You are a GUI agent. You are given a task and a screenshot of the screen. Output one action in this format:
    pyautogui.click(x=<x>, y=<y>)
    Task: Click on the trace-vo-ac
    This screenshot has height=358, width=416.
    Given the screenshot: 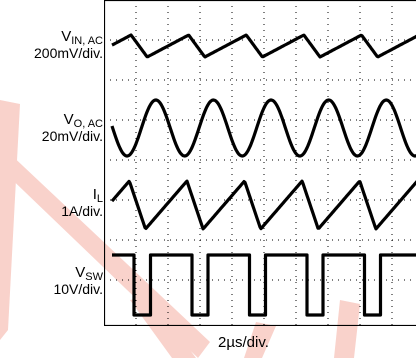 What is the action you would take?
    pyautogui.click(x=263, y=128)
    